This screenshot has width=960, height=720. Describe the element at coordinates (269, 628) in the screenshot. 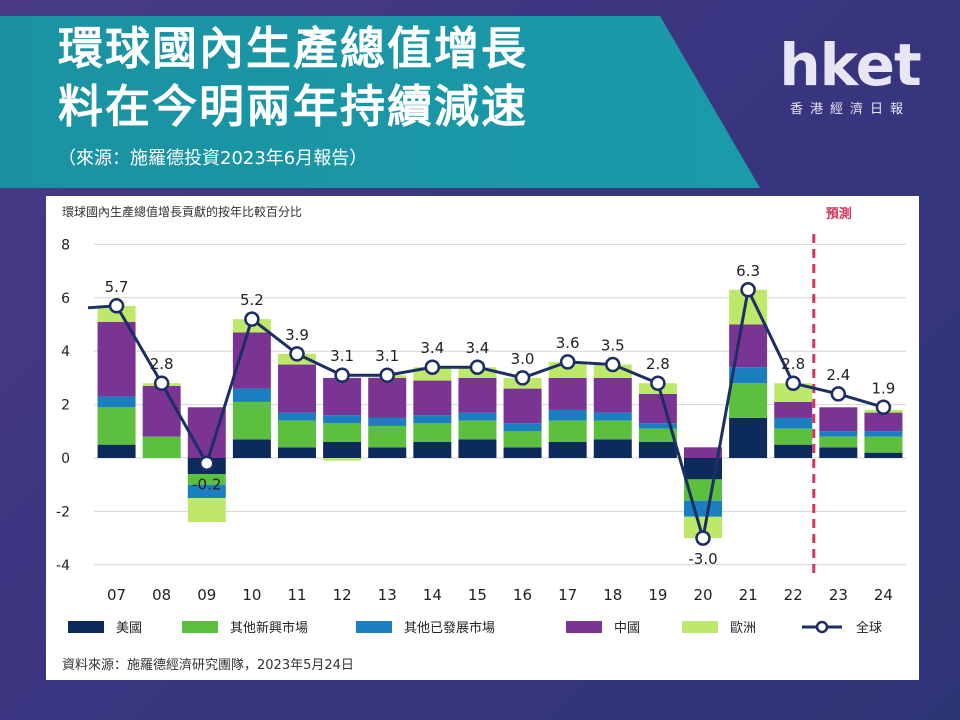

I see `legend-label: 其他新興市場` at that location.